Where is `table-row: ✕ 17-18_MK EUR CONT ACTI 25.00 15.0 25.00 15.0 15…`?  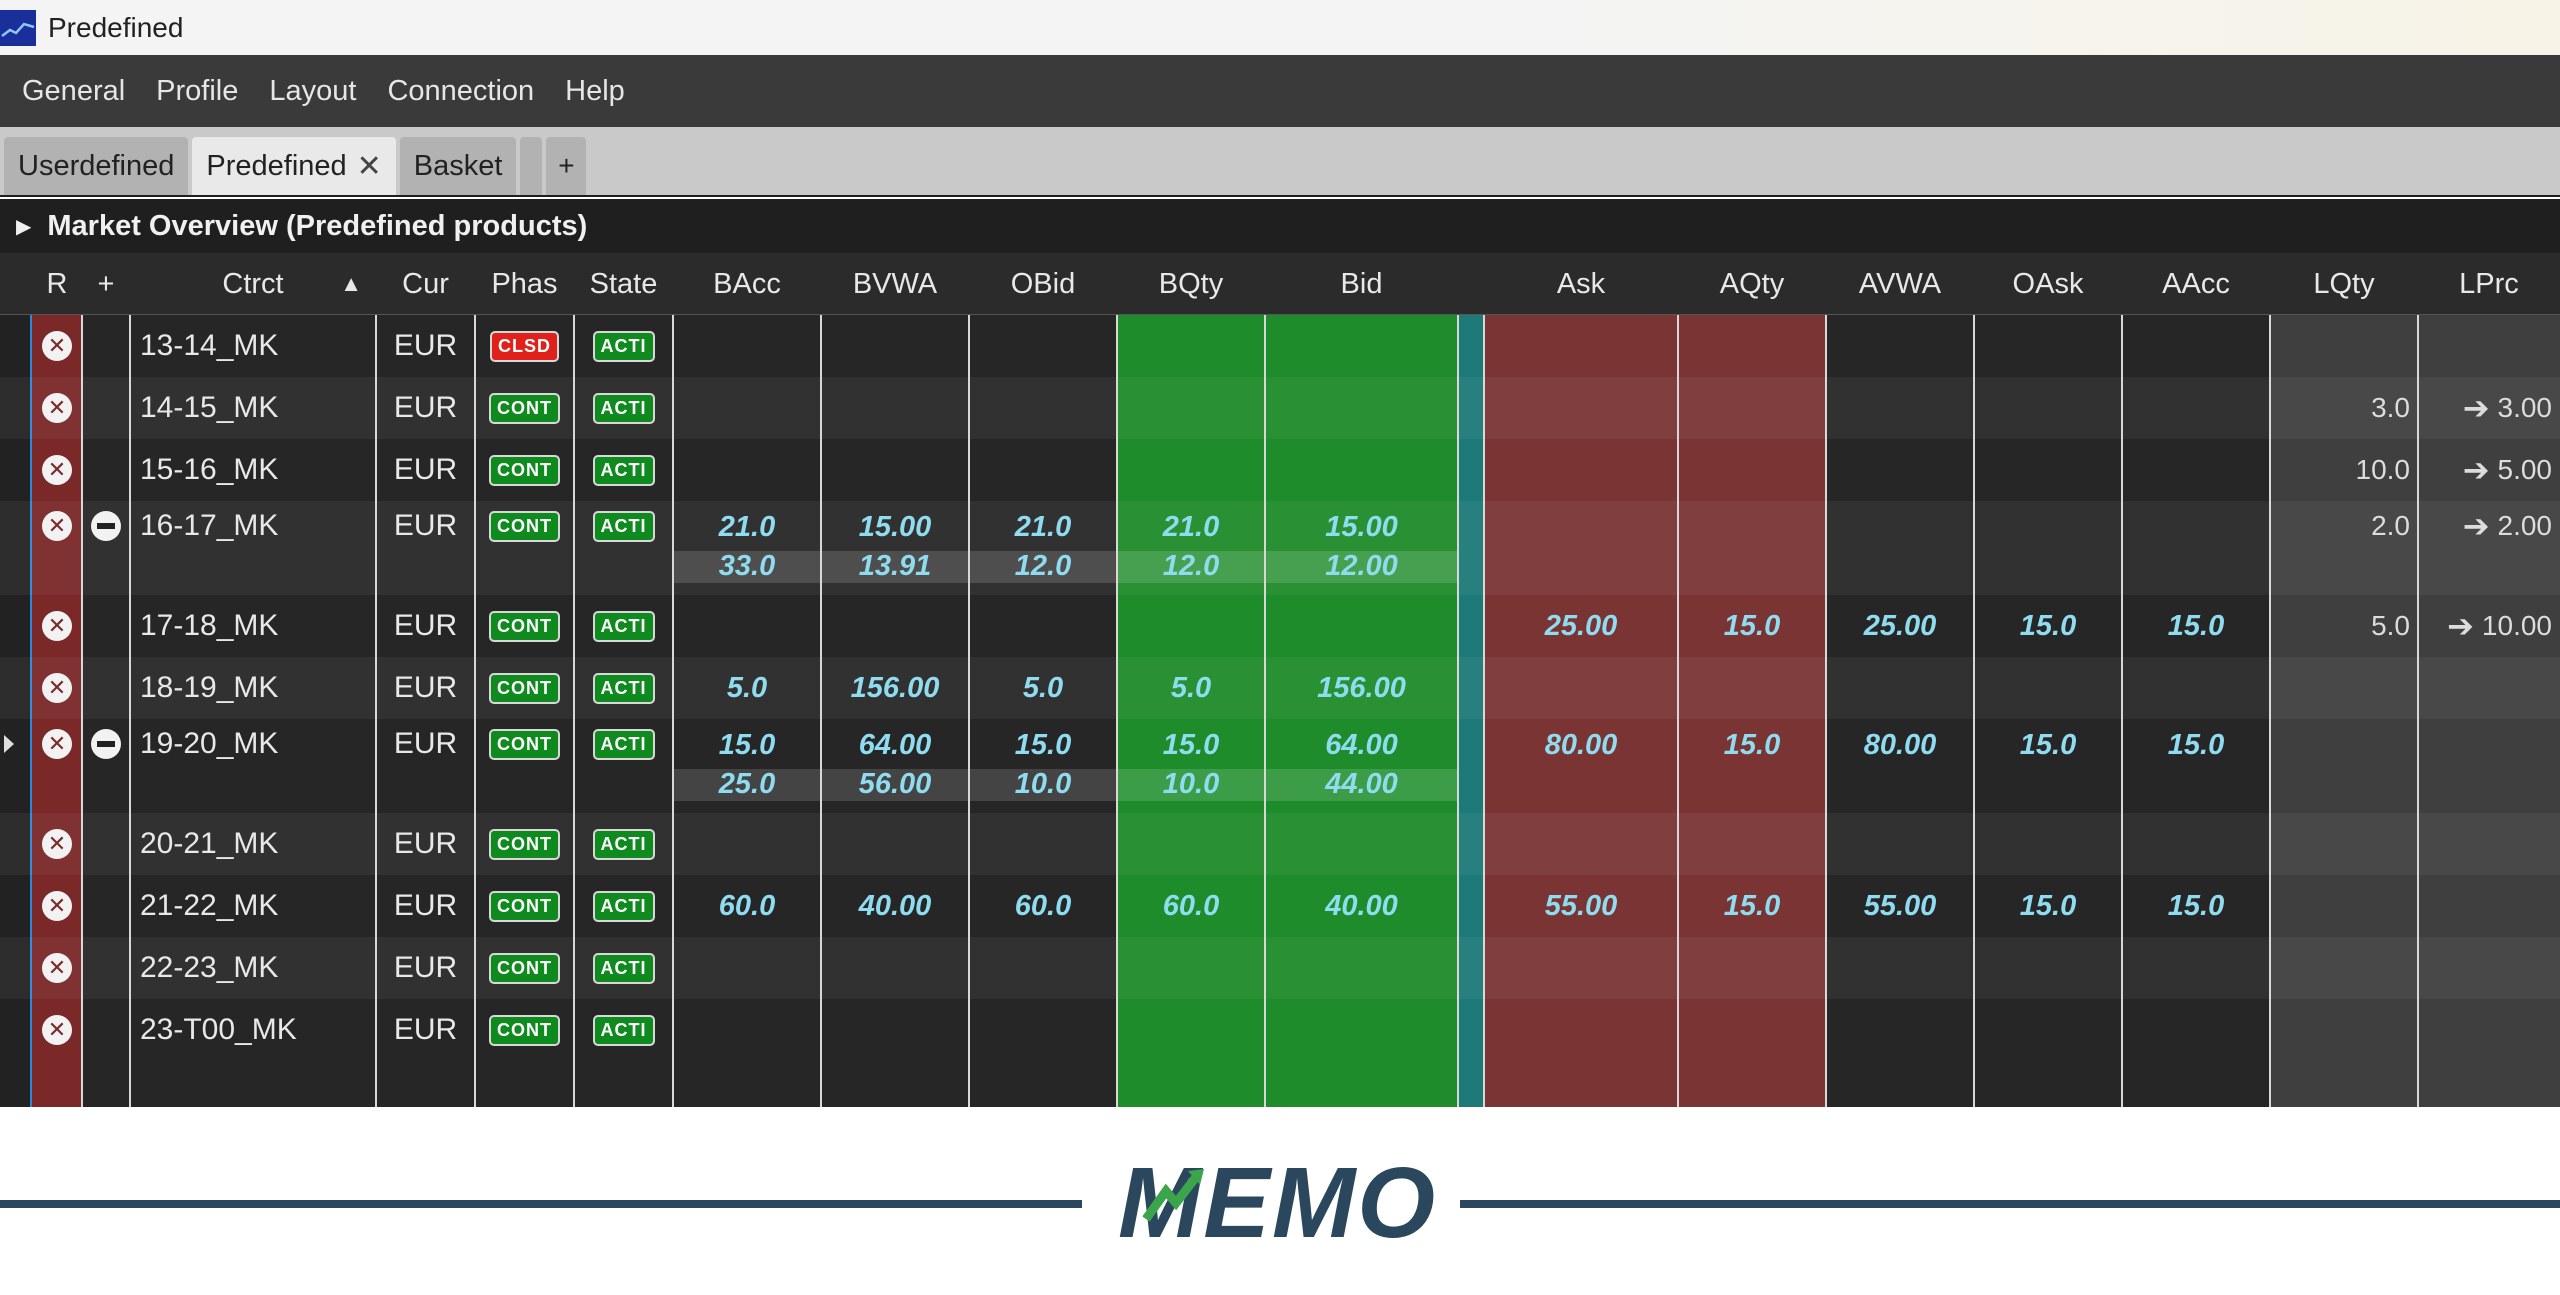
table-row: ✕ 17-18_MK EUR CONT ACTI 25.00 15.0 25.00 15.0 15… is located at coordinates (1280, 626).